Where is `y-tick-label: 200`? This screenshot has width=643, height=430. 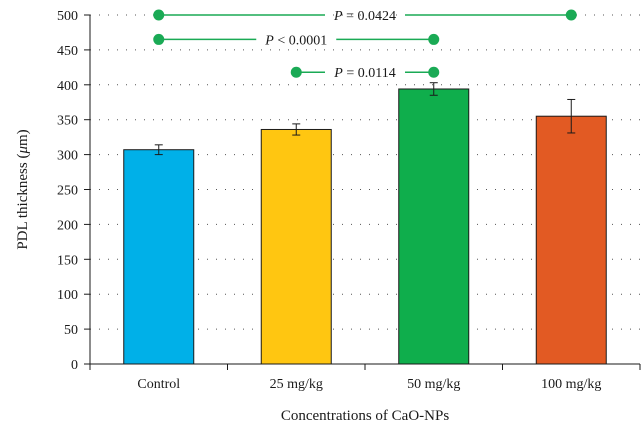 y-tick-label: 200 is located at coordinates (67, 225).